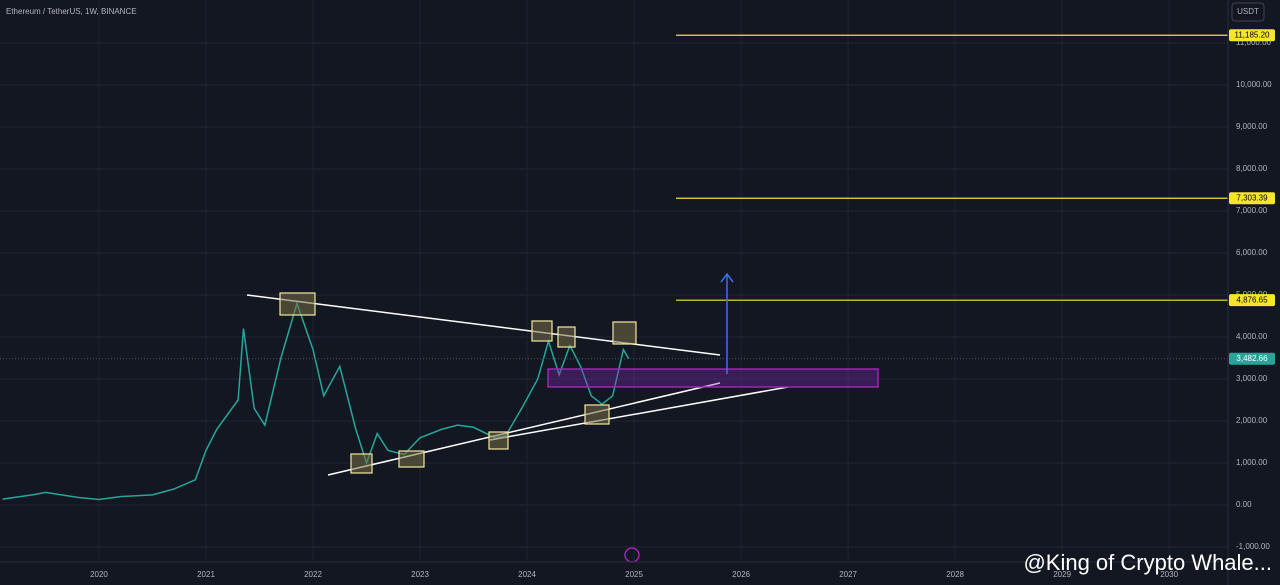 Image resolution: width=1280 pixels, height=585 pixels. Describe the element at coordinates (634, 574) in the screenshot. I see `x-tick-label: 2025` at that location.